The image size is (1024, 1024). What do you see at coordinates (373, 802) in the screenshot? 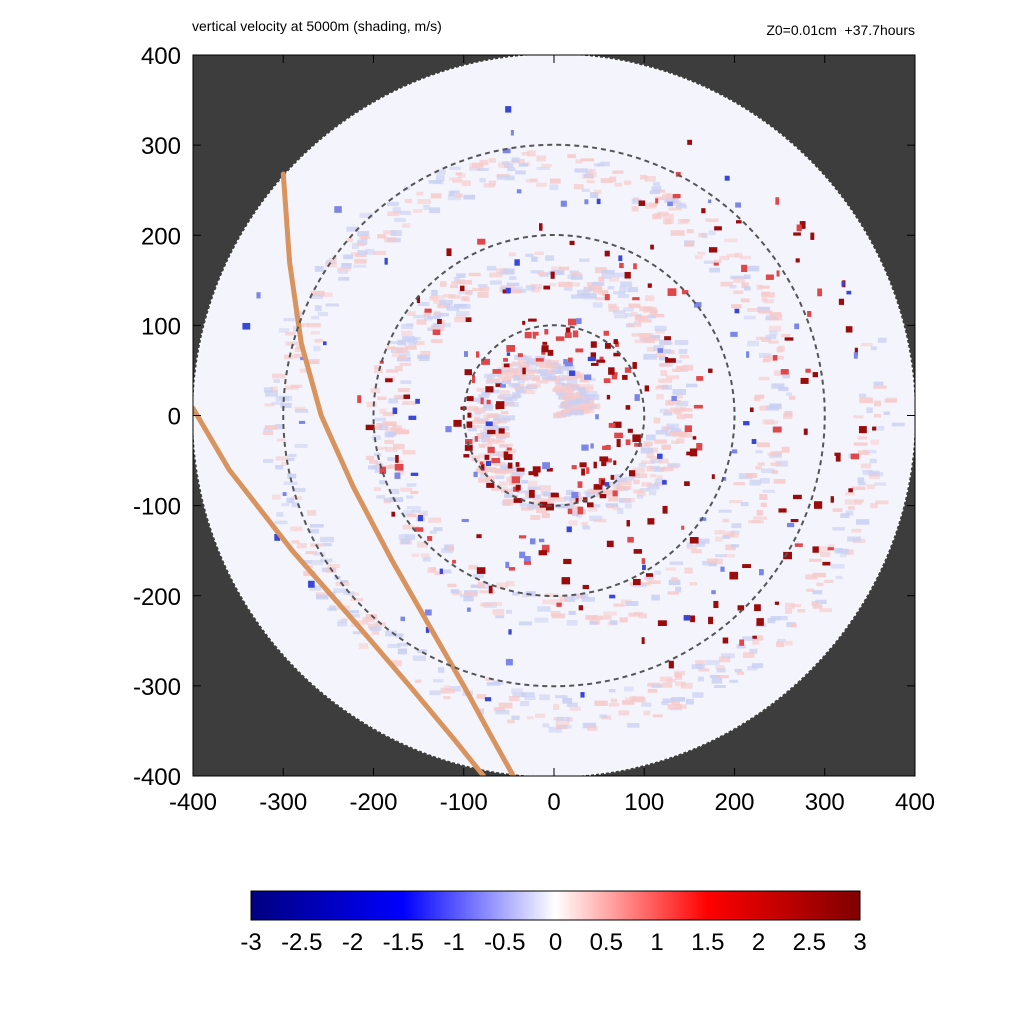
I see `x-tick-label: -200` at bounding box center [373, 802].